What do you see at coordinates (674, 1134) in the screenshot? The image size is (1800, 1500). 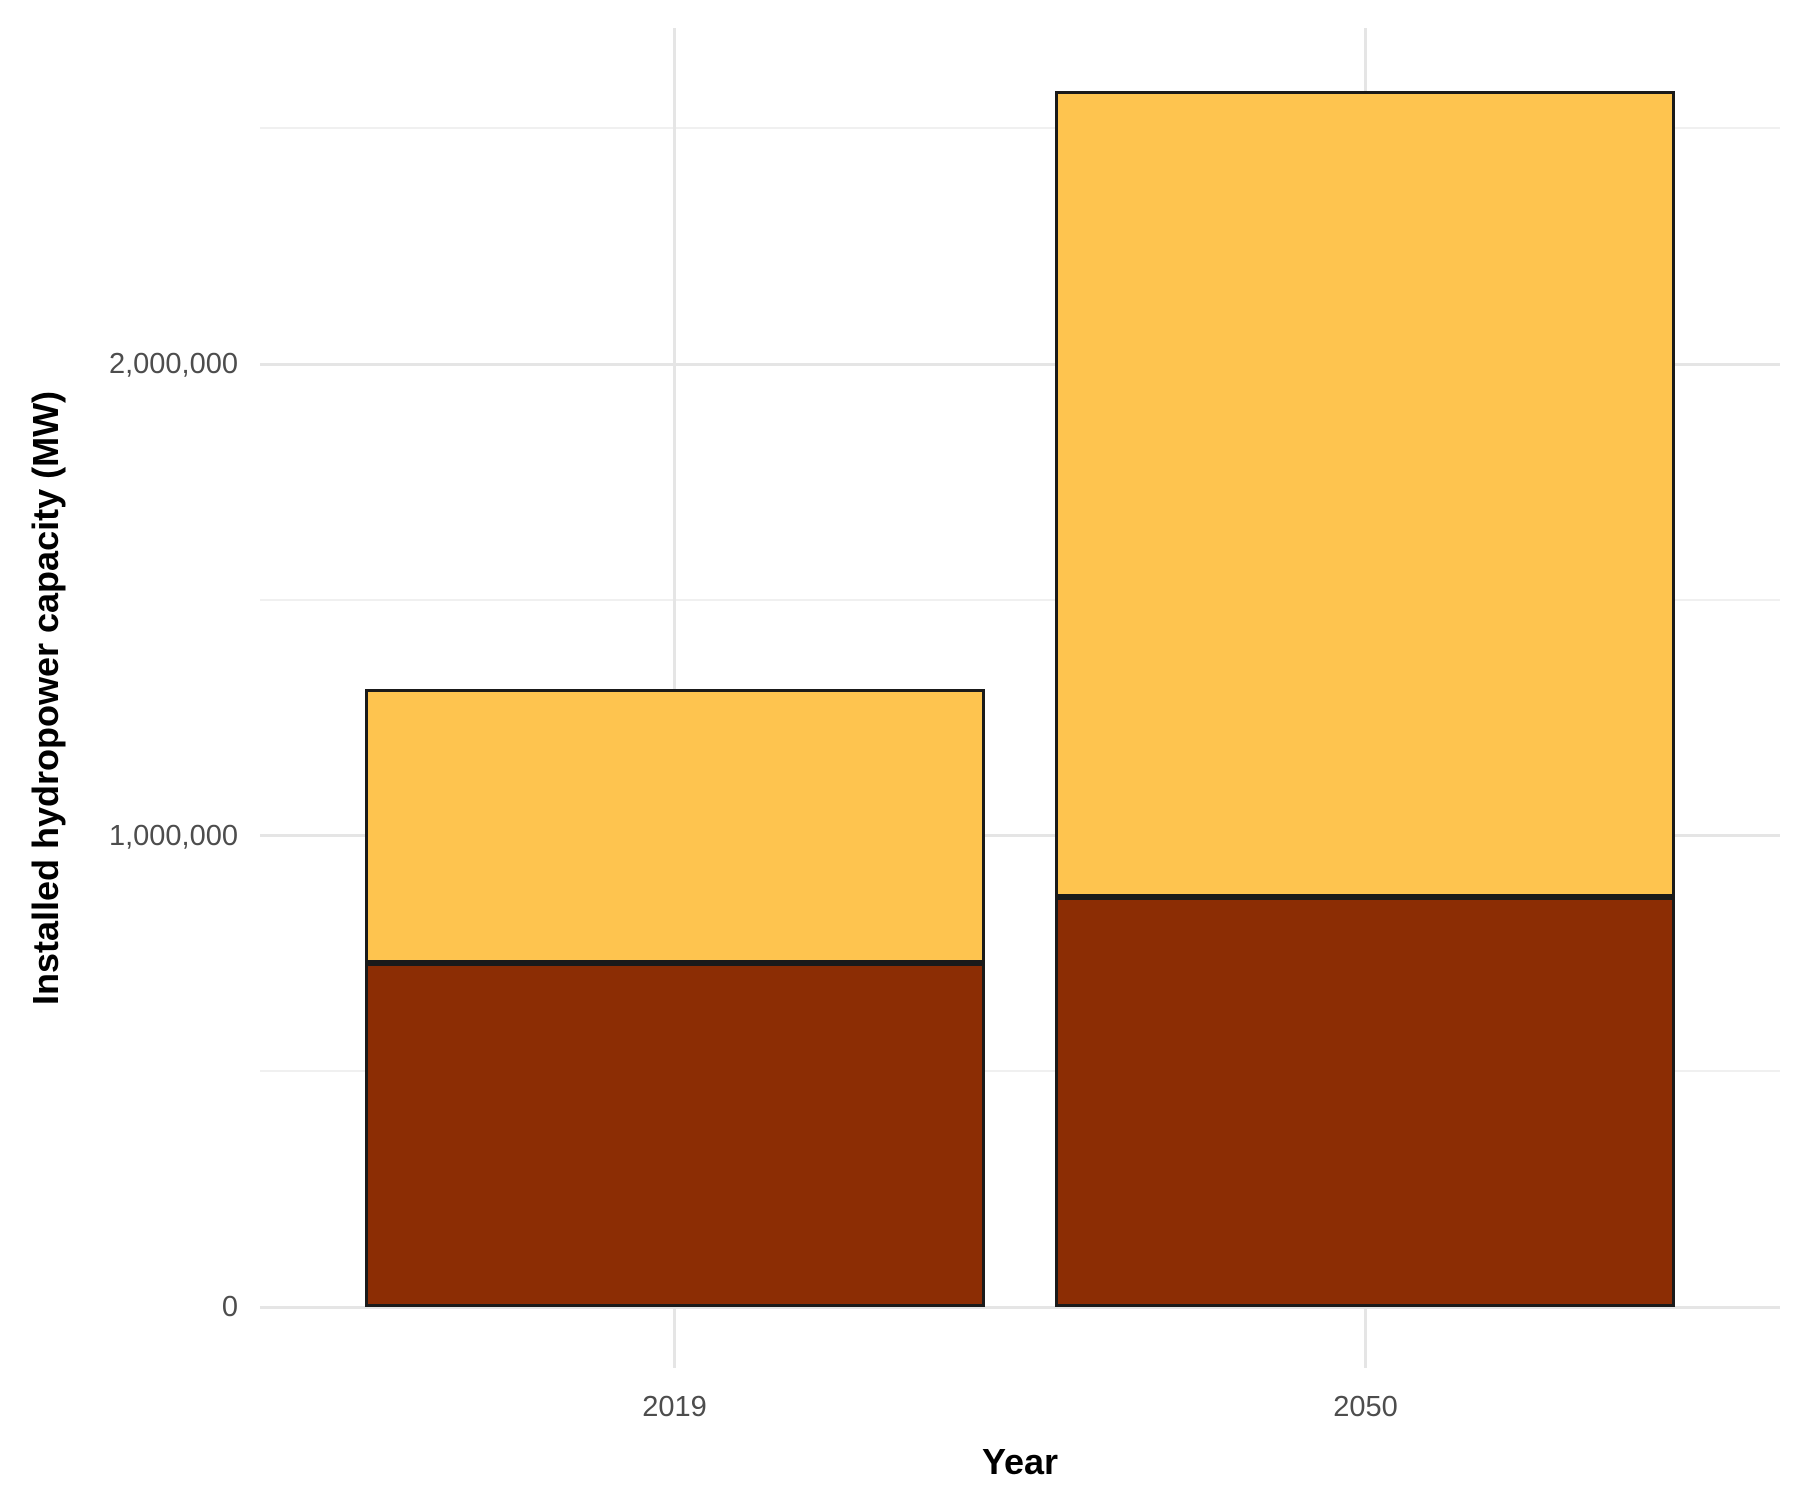 I see `bar-segment-2019-bottom-segment` at bounding box center [674, 1134].